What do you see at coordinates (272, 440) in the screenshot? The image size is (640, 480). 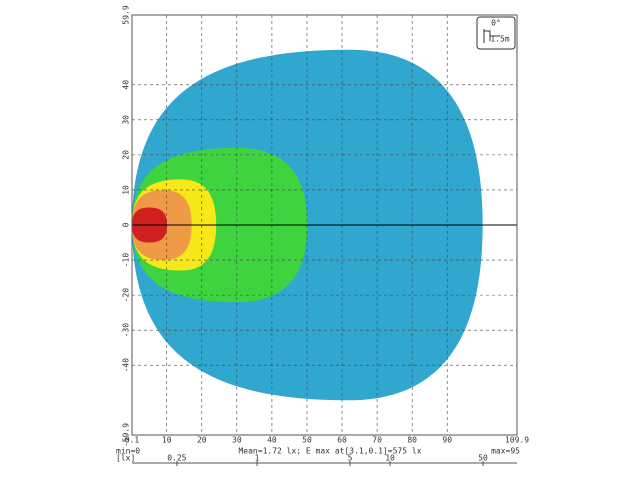 I see `x-tick-label: 40` at bounding box center [272, 440].